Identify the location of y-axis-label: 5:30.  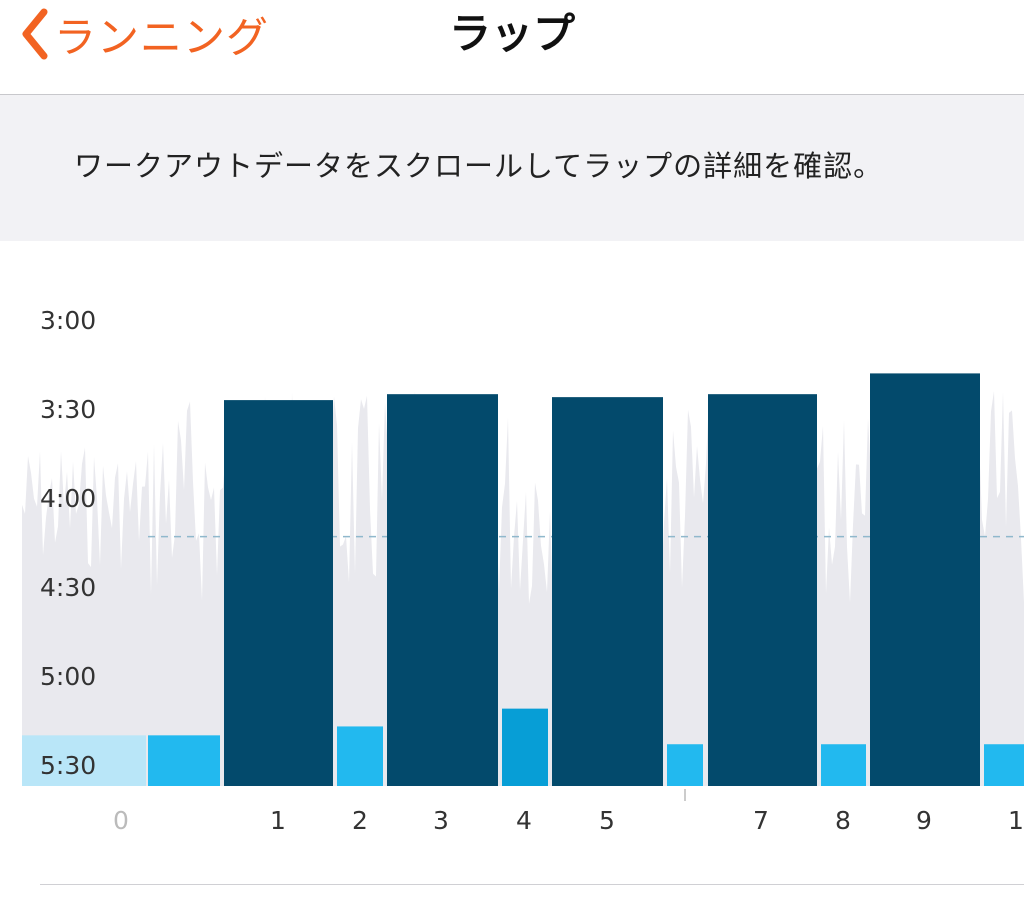
(68, 765).